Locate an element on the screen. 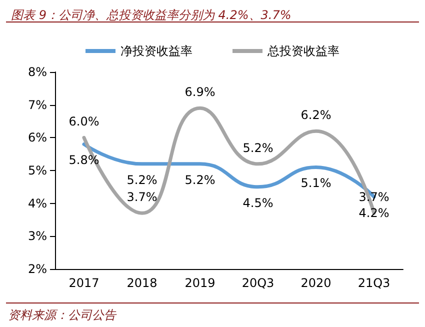 The height and width of the screenshot is (327, 425). data-label: 5.8% is located at coordinates (84, 160).